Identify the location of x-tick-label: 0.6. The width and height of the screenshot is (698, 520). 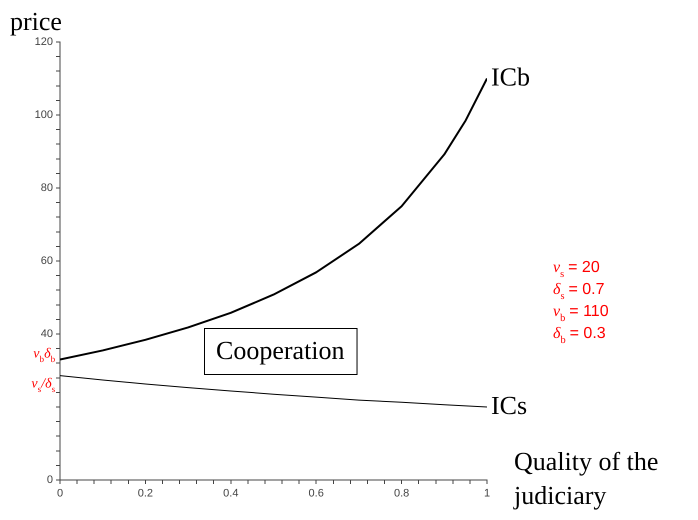
(316, 494).